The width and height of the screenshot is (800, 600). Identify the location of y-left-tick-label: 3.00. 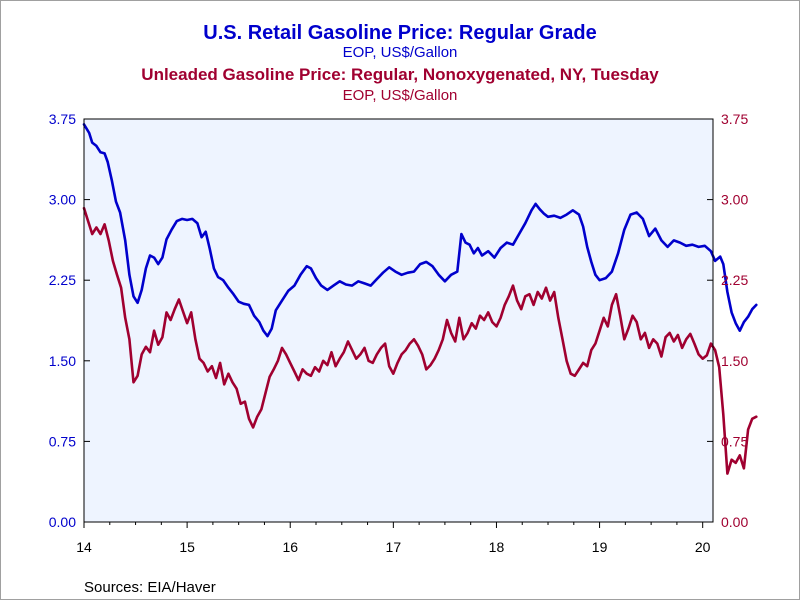
(62, 200).